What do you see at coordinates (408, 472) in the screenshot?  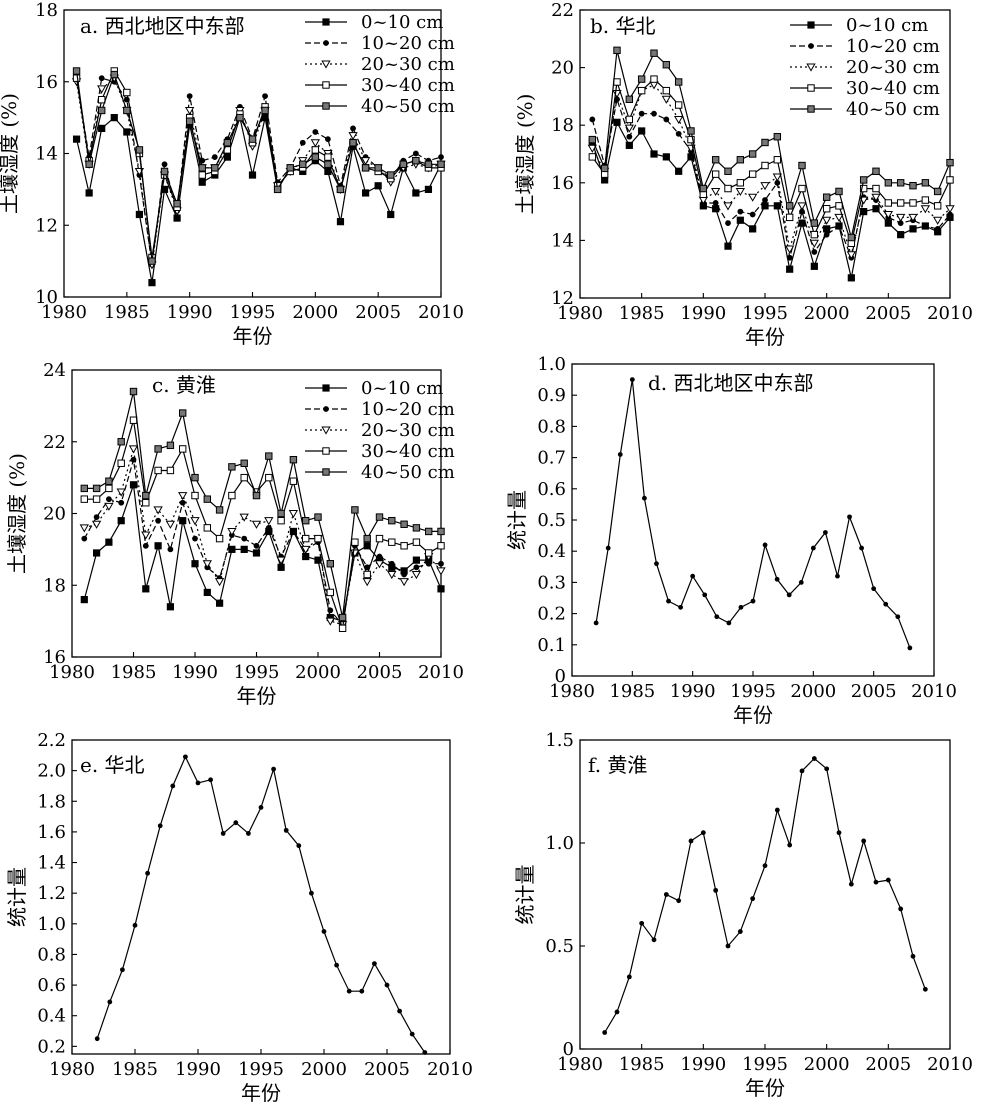 I see `legend-label: 40~50 cm` at bounding box center [408, 472].